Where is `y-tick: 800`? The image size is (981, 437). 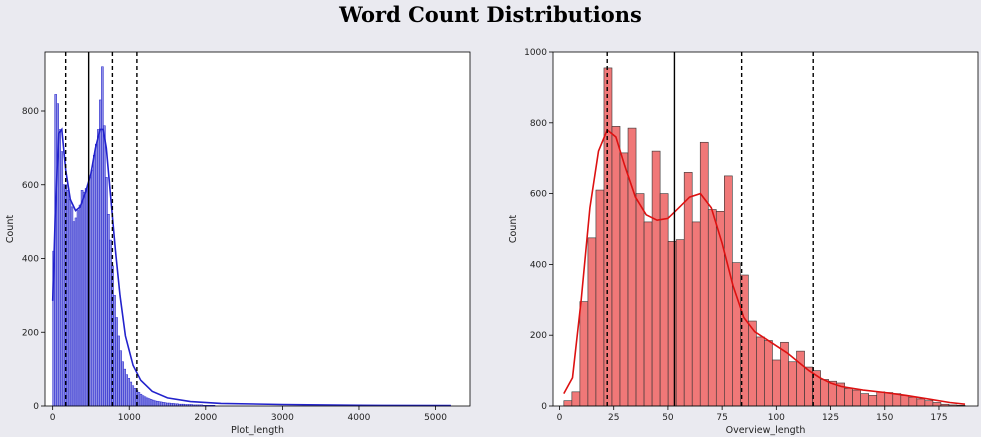 y-tick: 800 is located at coordinates (33, 112).